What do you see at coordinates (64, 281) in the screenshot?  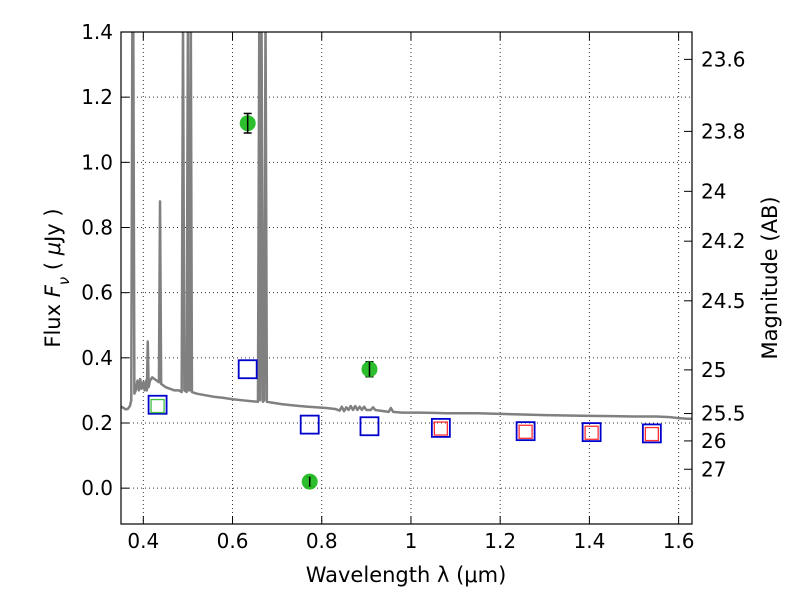 I see `y-axis-label-part: ν` at bounding box center [64, 281].